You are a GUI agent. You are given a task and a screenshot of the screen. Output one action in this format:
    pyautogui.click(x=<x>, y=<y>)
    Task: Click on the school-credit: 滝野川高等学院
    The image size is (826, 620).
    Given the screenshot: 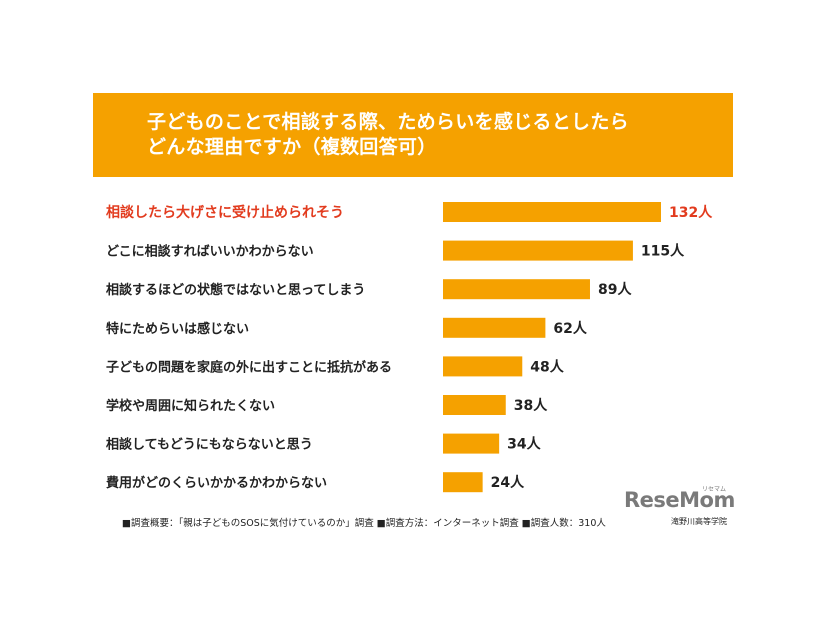 What is the action you would take?
    pyautogui.click(x=699, y=521)
    